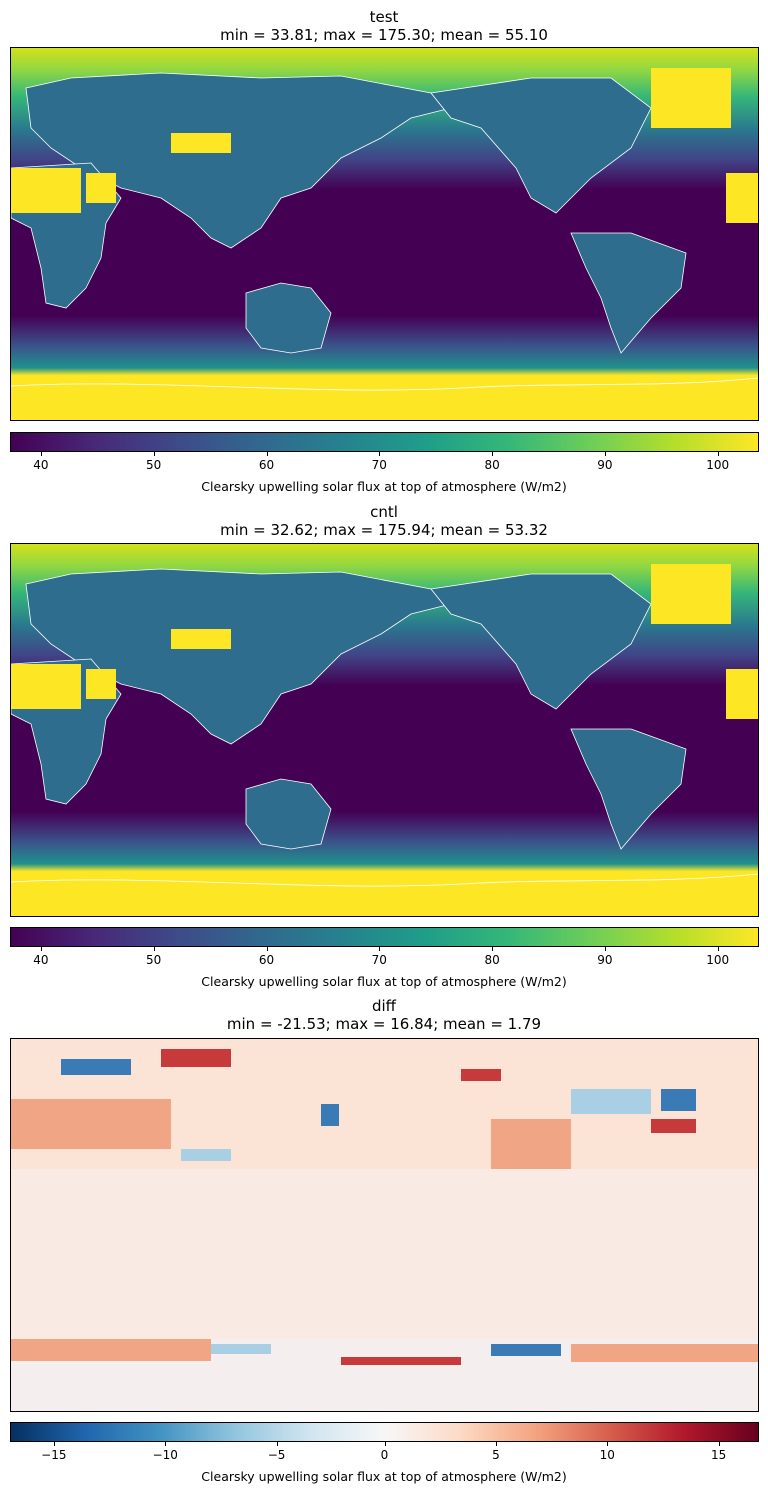 This screenshot has width=768, height=1494. I want to click on panel-title: diff, so click(384, 1006).